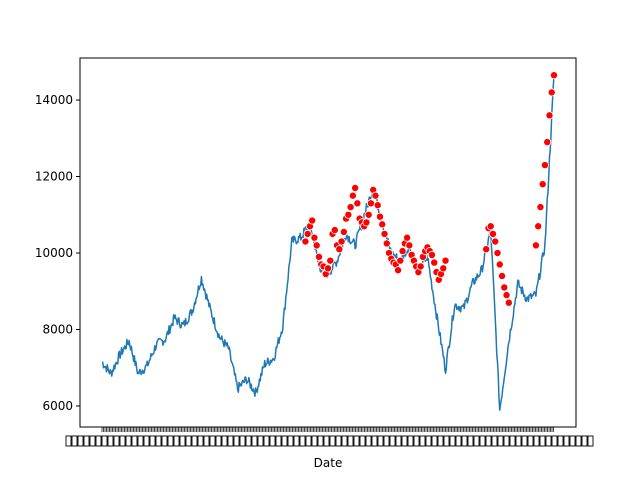 This screenshot has height=480, width=640. What do you see at coordinates (57, 406) in the screenshot?
I see `y-tick-label: 6000` at bounding box center [57, 406].